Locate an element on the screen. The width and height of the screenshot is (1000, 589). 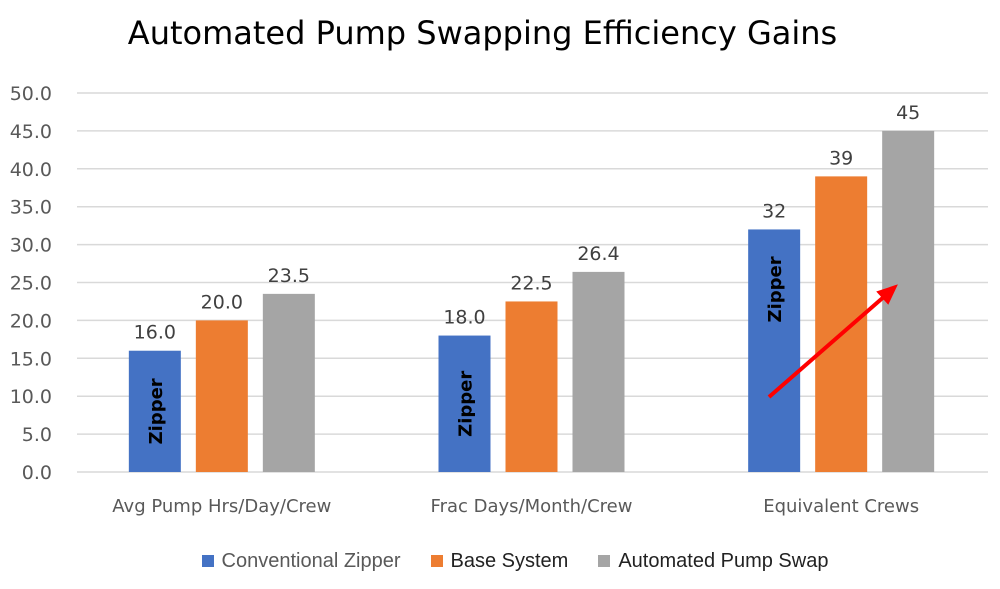
x-tick-label: Frac Days/Month/Crew is located at coordinates (532, 506).